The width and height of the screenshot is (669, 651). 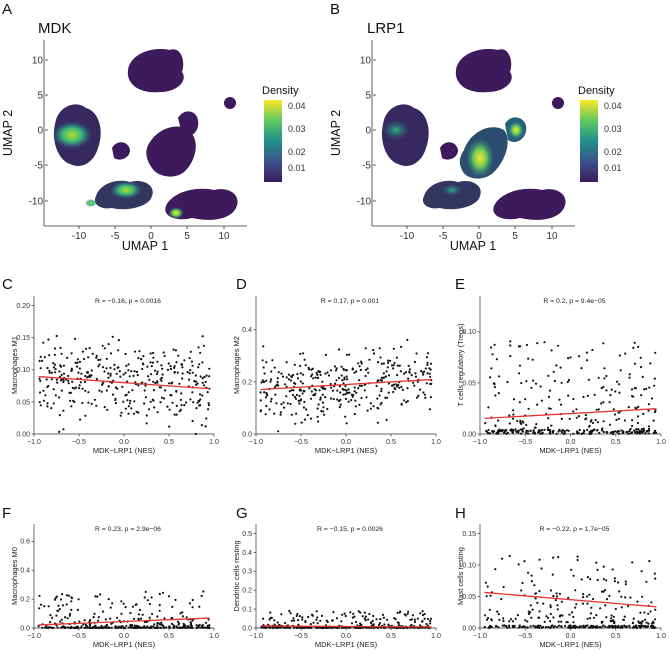 What do you see at coordinates (169, 442) in the screenshot?
I see `x-tick-label: 0.5` at bounding box center [169, 442].